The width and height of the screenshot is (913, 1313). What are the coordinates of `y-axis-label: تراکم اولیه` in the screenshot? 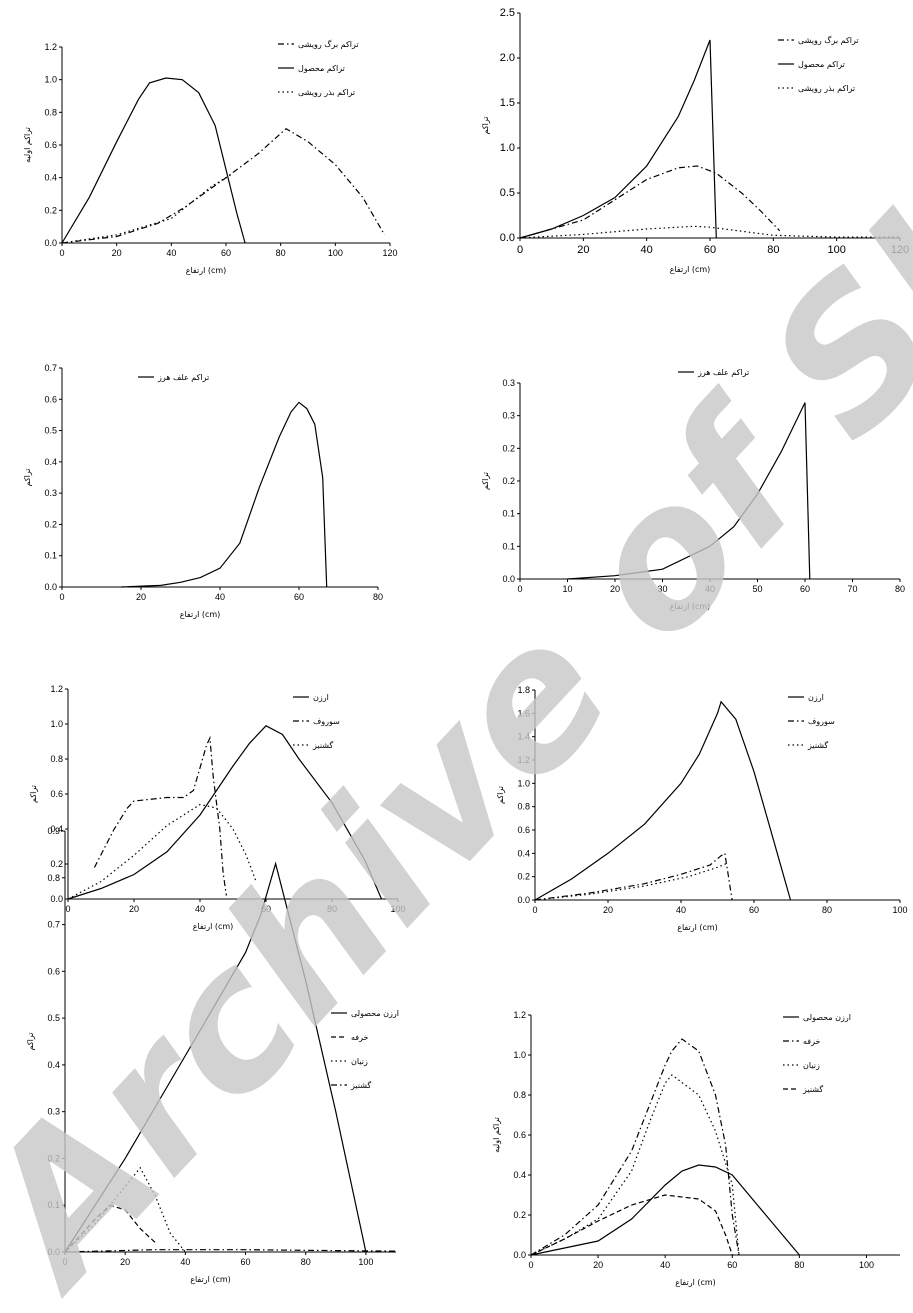 It's located at (496, 1135).